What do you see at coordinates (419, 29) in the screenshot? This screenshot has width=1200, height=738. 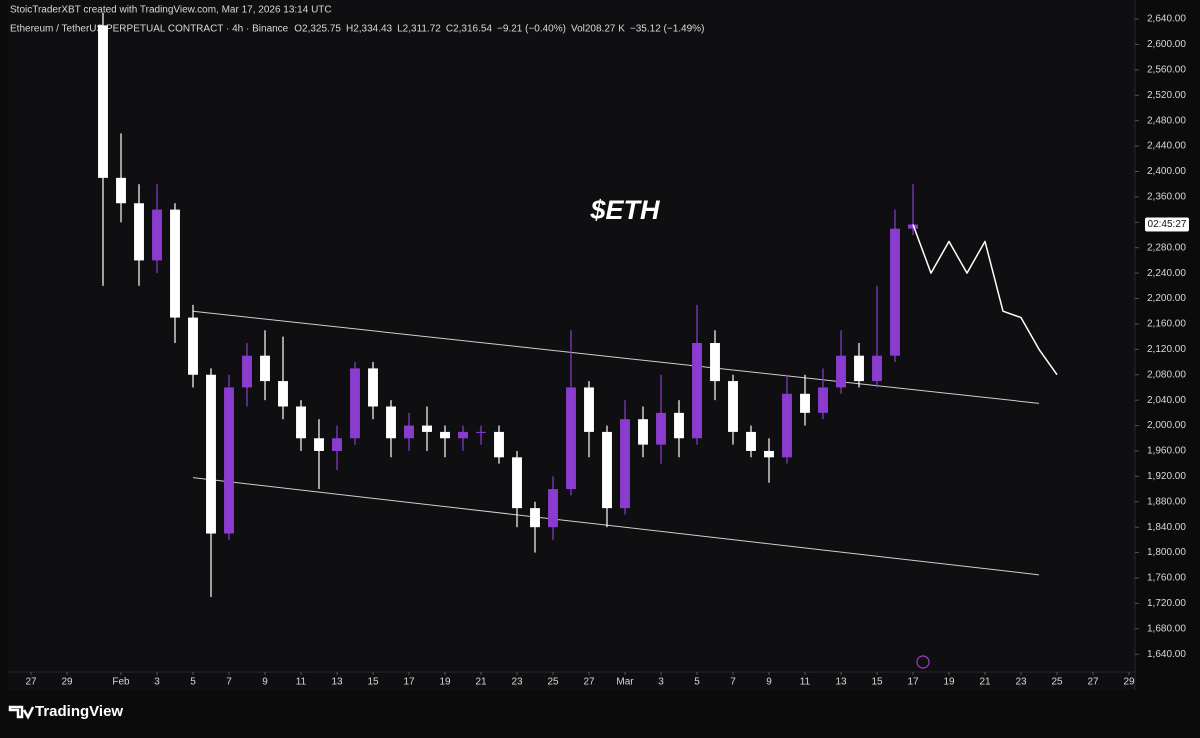 I see `legend-value: L2,311.72` at bounding box center [419, 29].